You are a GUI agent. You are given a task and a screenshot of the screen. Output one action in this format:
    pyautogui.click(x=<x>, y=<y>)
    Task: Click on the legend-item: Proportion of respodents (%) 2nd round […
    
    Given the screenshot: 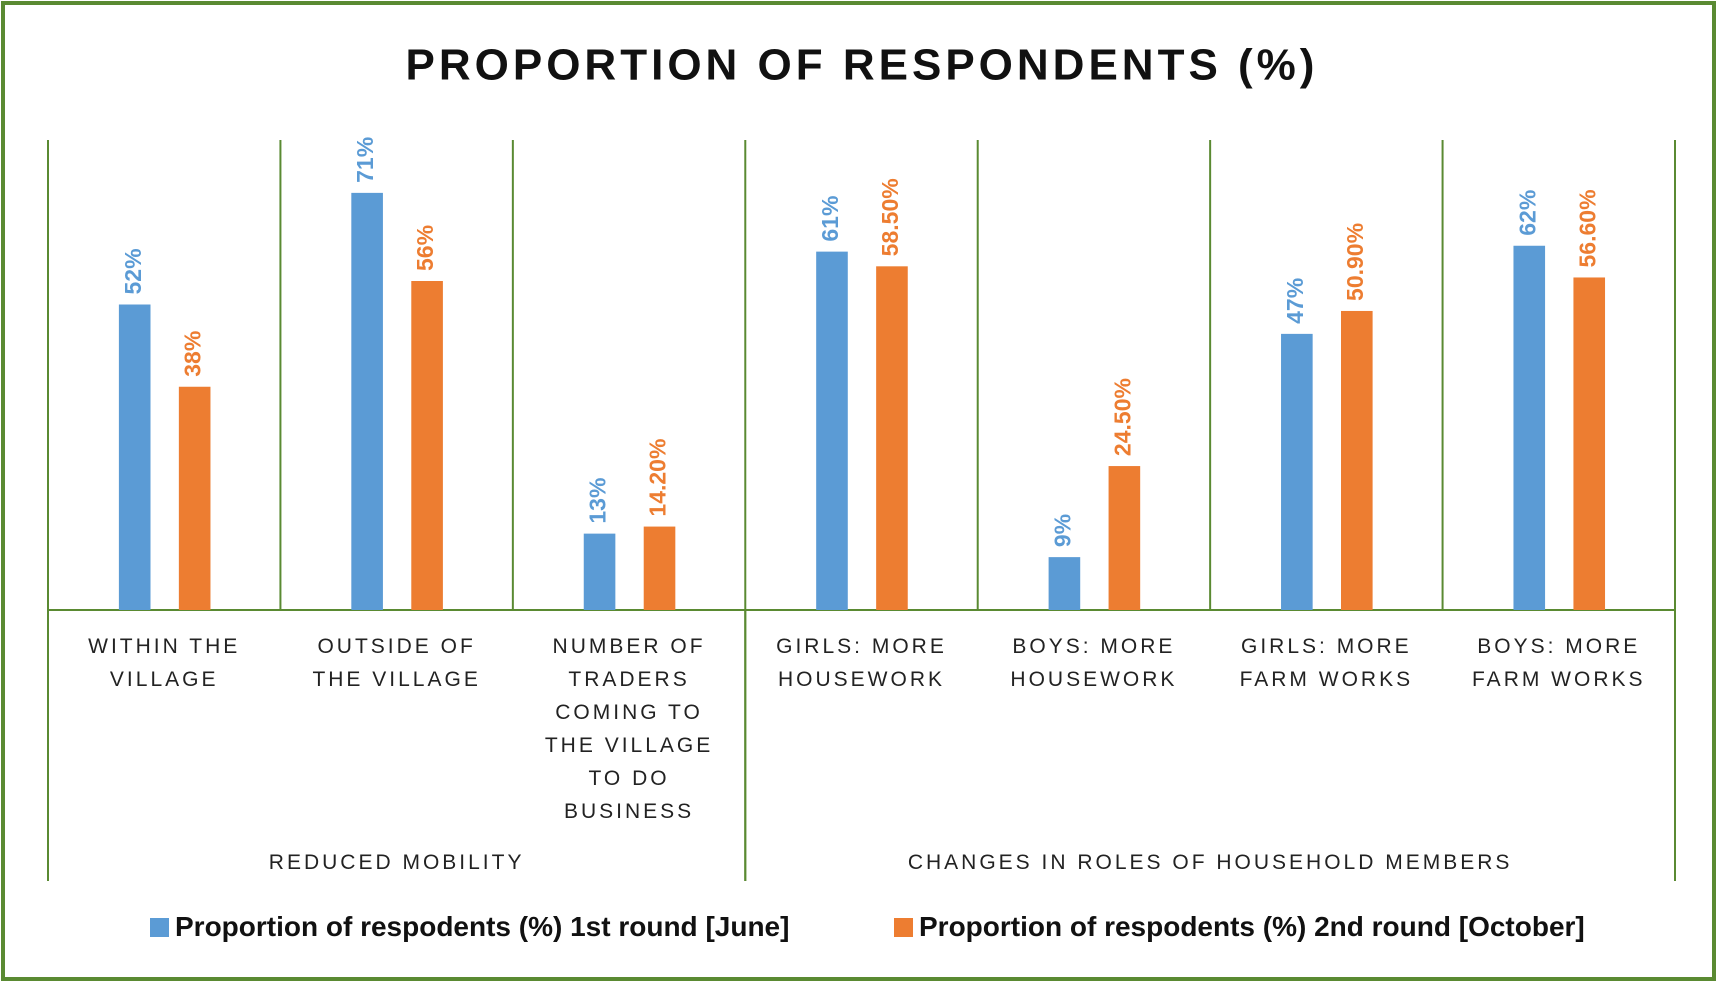 What is the action you would take?
    pyautogui.click(x=1239, y=927)
    